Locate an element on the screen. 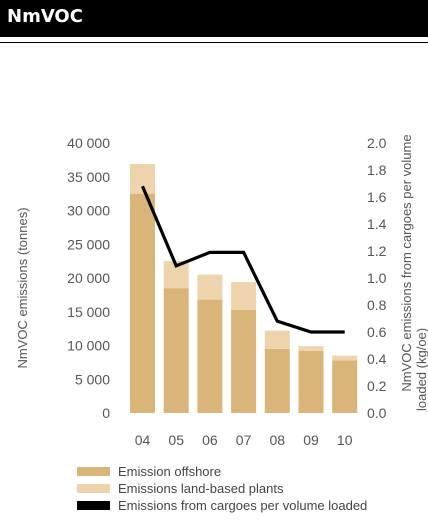 The height and width of the screenshot is (525, 428). y-right-axis-label-line2: loaded (kg/oe) is located at coordinates (421, 369).